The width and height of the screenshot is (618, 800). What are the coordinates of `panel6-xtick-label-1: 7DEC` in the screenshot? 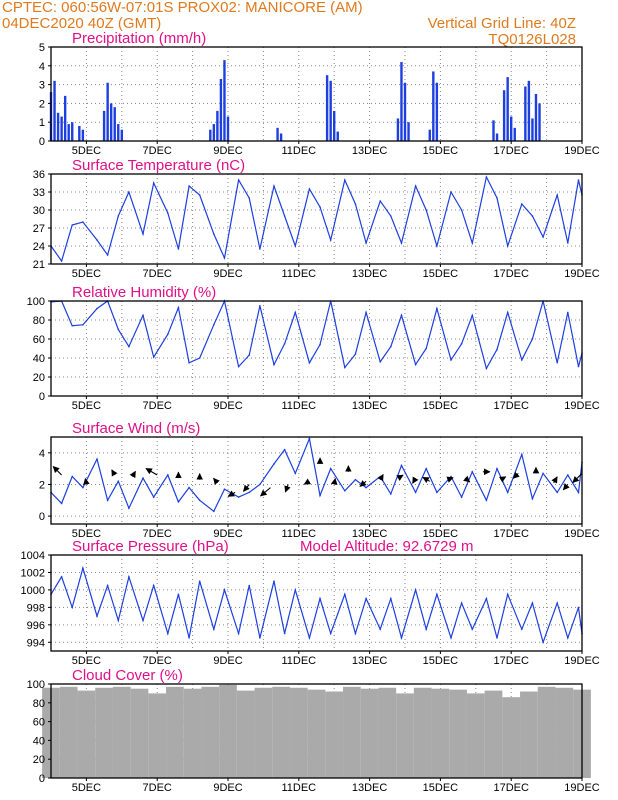 It's located at (157, 788).